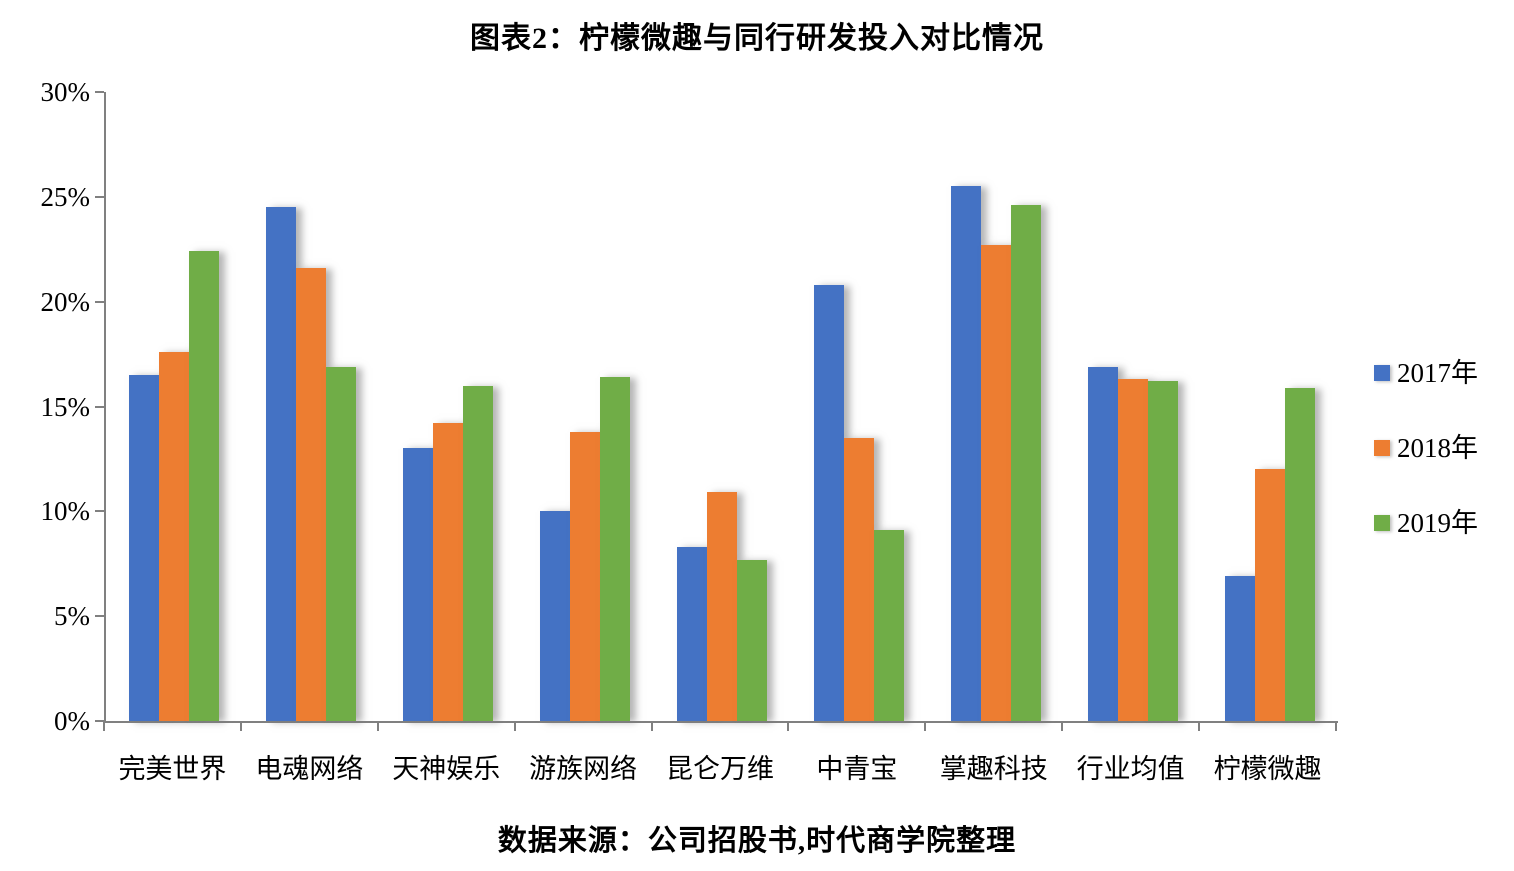  I want to click on x-axis-category-label: 天神娱乐, so click(446, 769).